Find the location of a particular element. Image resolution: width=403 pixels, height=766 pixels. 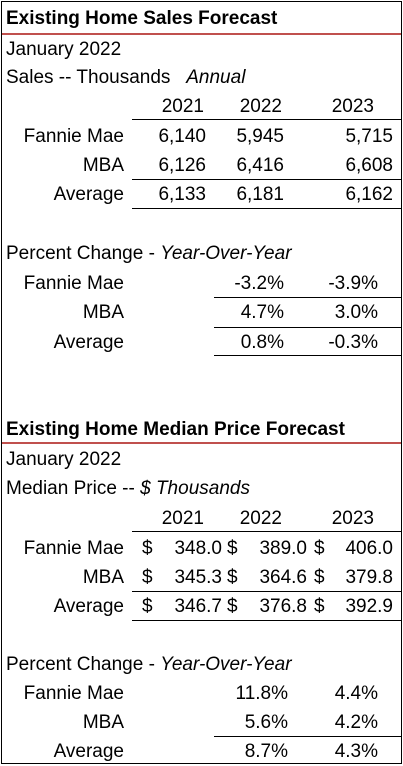

price-mba-underline is located at coordinates (266, 591).